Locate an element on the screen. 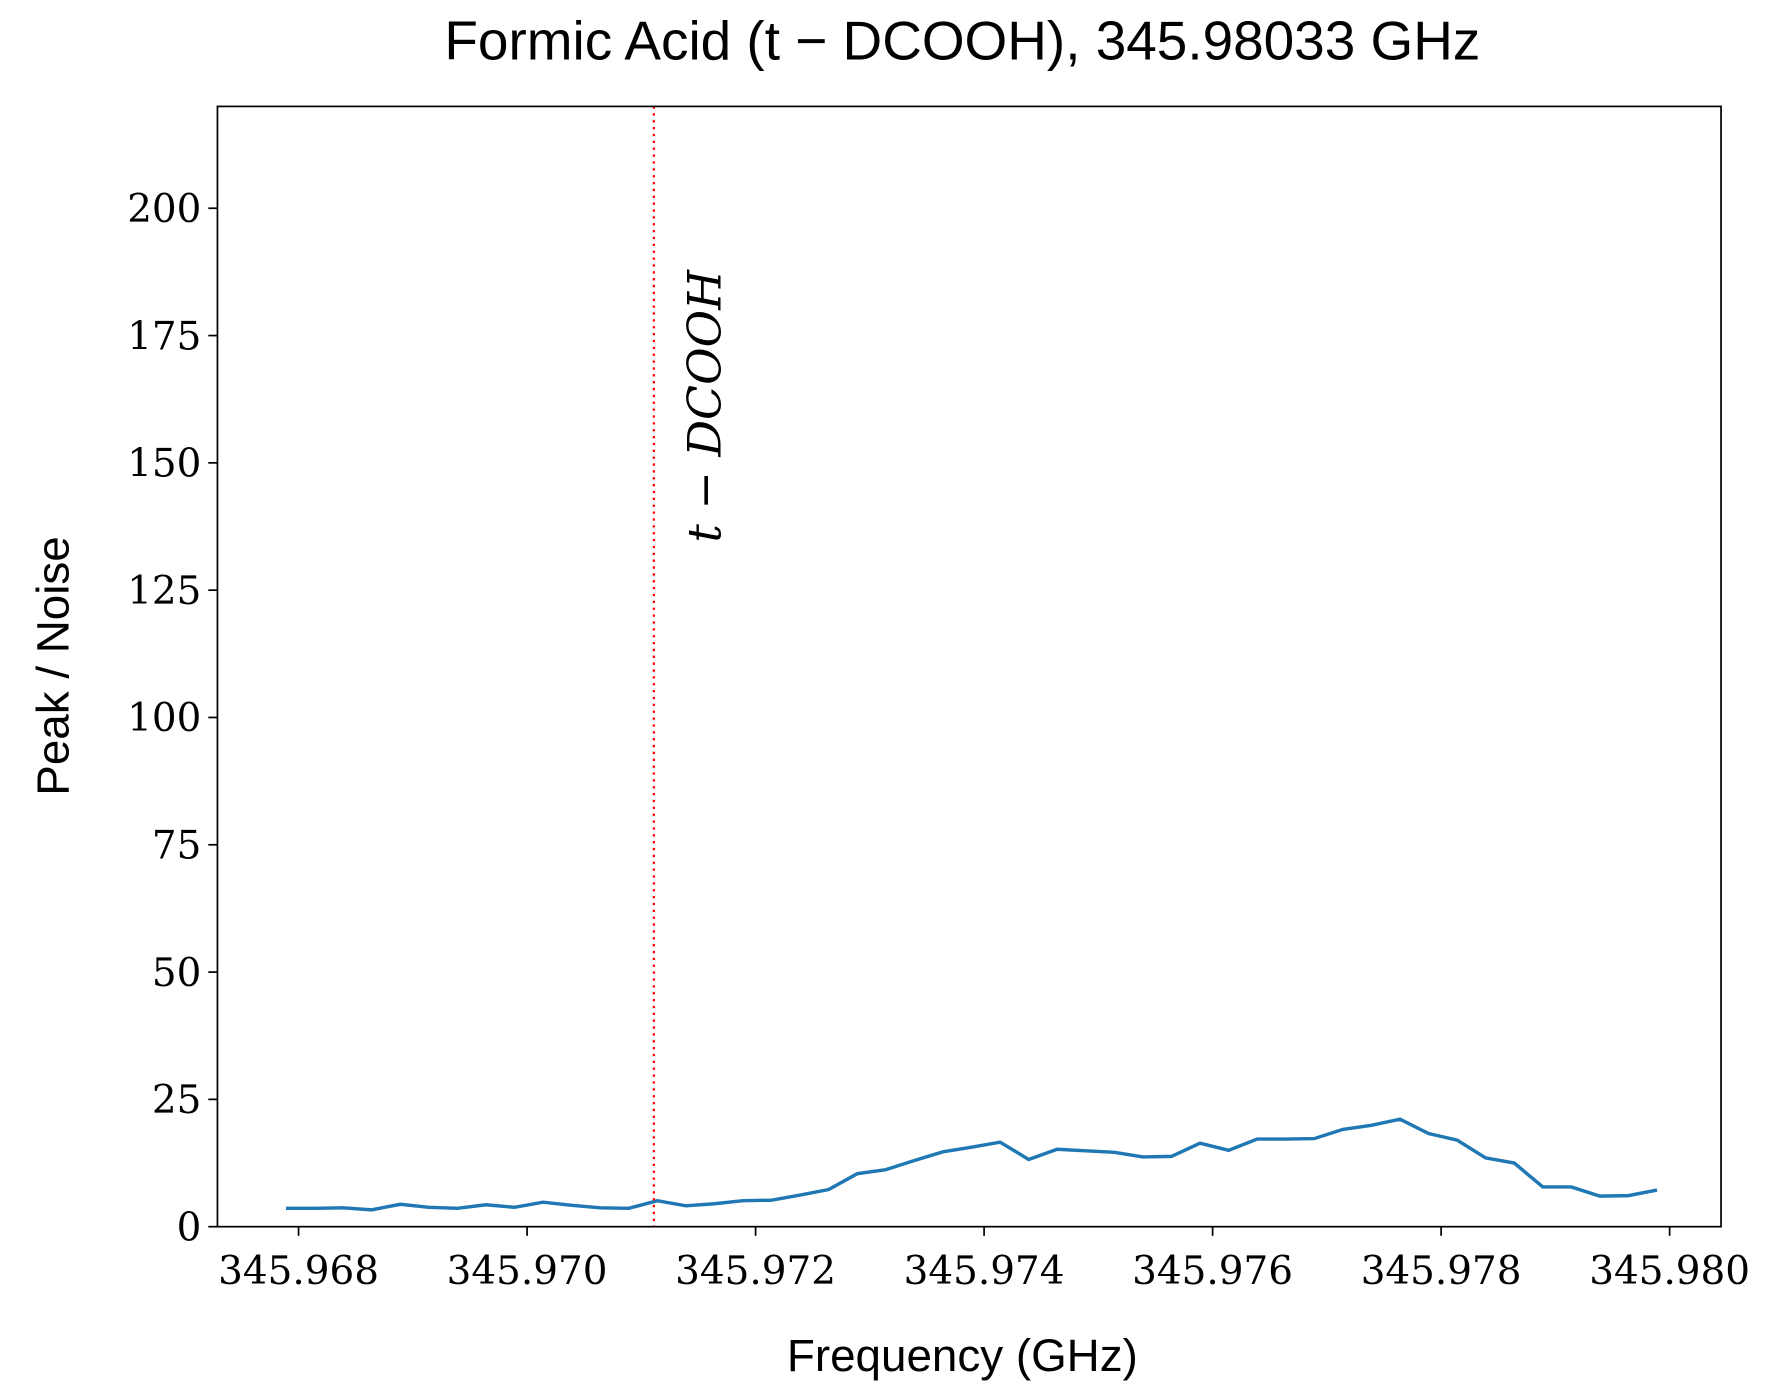 This screenshot has width=1776, height=1399. y-tick-label: 0 is located at coordinates (189, 1227).